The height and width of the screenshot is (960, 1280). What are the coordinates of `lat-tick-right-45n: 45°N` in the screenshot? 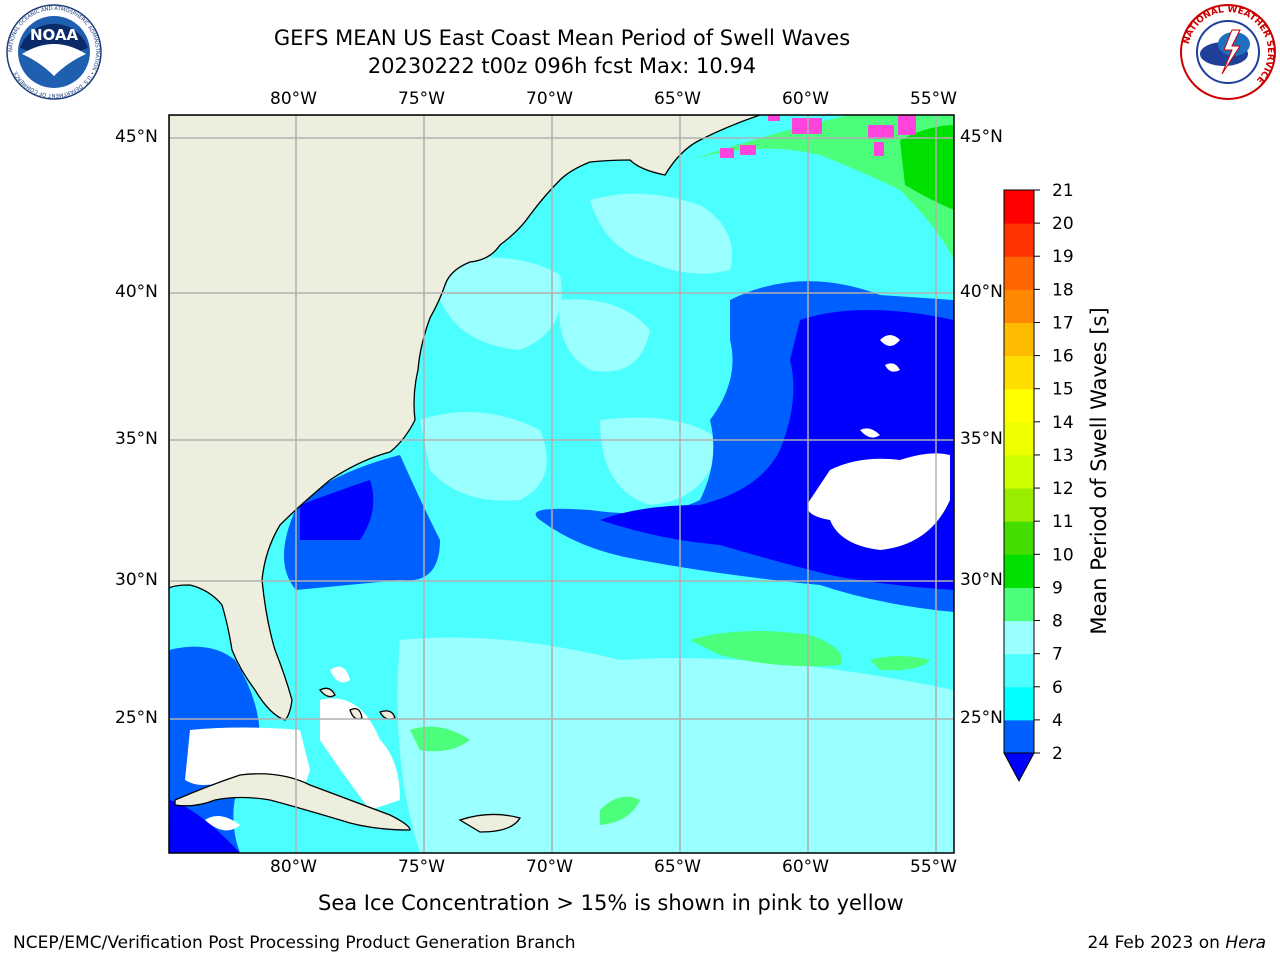 It's located at (981, 137).